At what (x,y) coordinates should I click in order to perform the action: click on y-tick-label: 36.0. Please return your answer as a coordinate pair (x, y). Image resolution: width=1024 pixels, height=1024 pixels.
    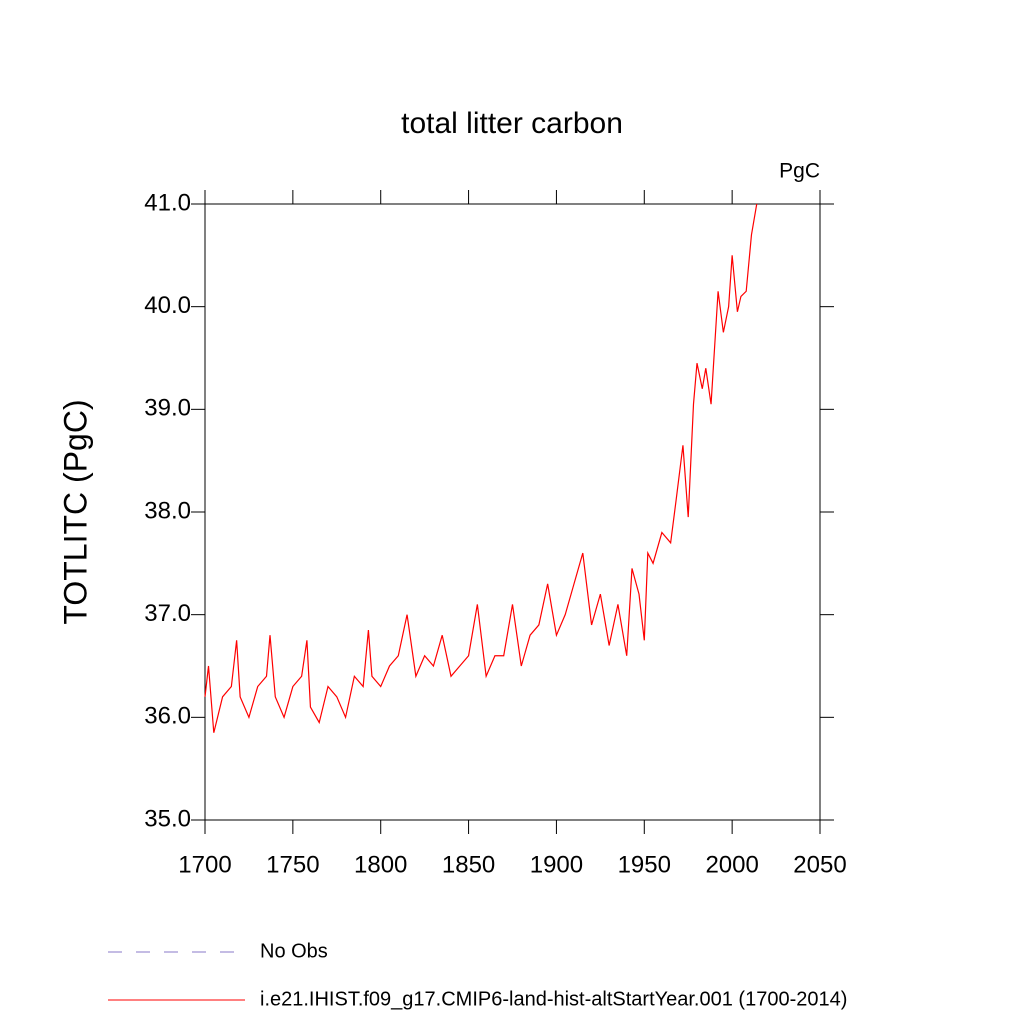
    Looking at the image, I should click on (167, 716).